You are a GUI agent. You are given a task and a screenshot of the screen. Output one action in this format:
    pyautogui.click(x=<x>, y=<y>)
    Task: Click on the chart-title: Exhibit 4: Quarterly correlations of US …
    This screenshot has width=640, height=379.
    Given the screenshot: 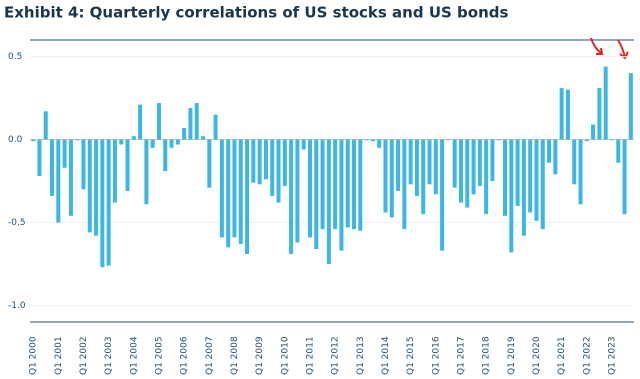 What is the action you would take?
    pyautogui.click(x=256, y=13)
    